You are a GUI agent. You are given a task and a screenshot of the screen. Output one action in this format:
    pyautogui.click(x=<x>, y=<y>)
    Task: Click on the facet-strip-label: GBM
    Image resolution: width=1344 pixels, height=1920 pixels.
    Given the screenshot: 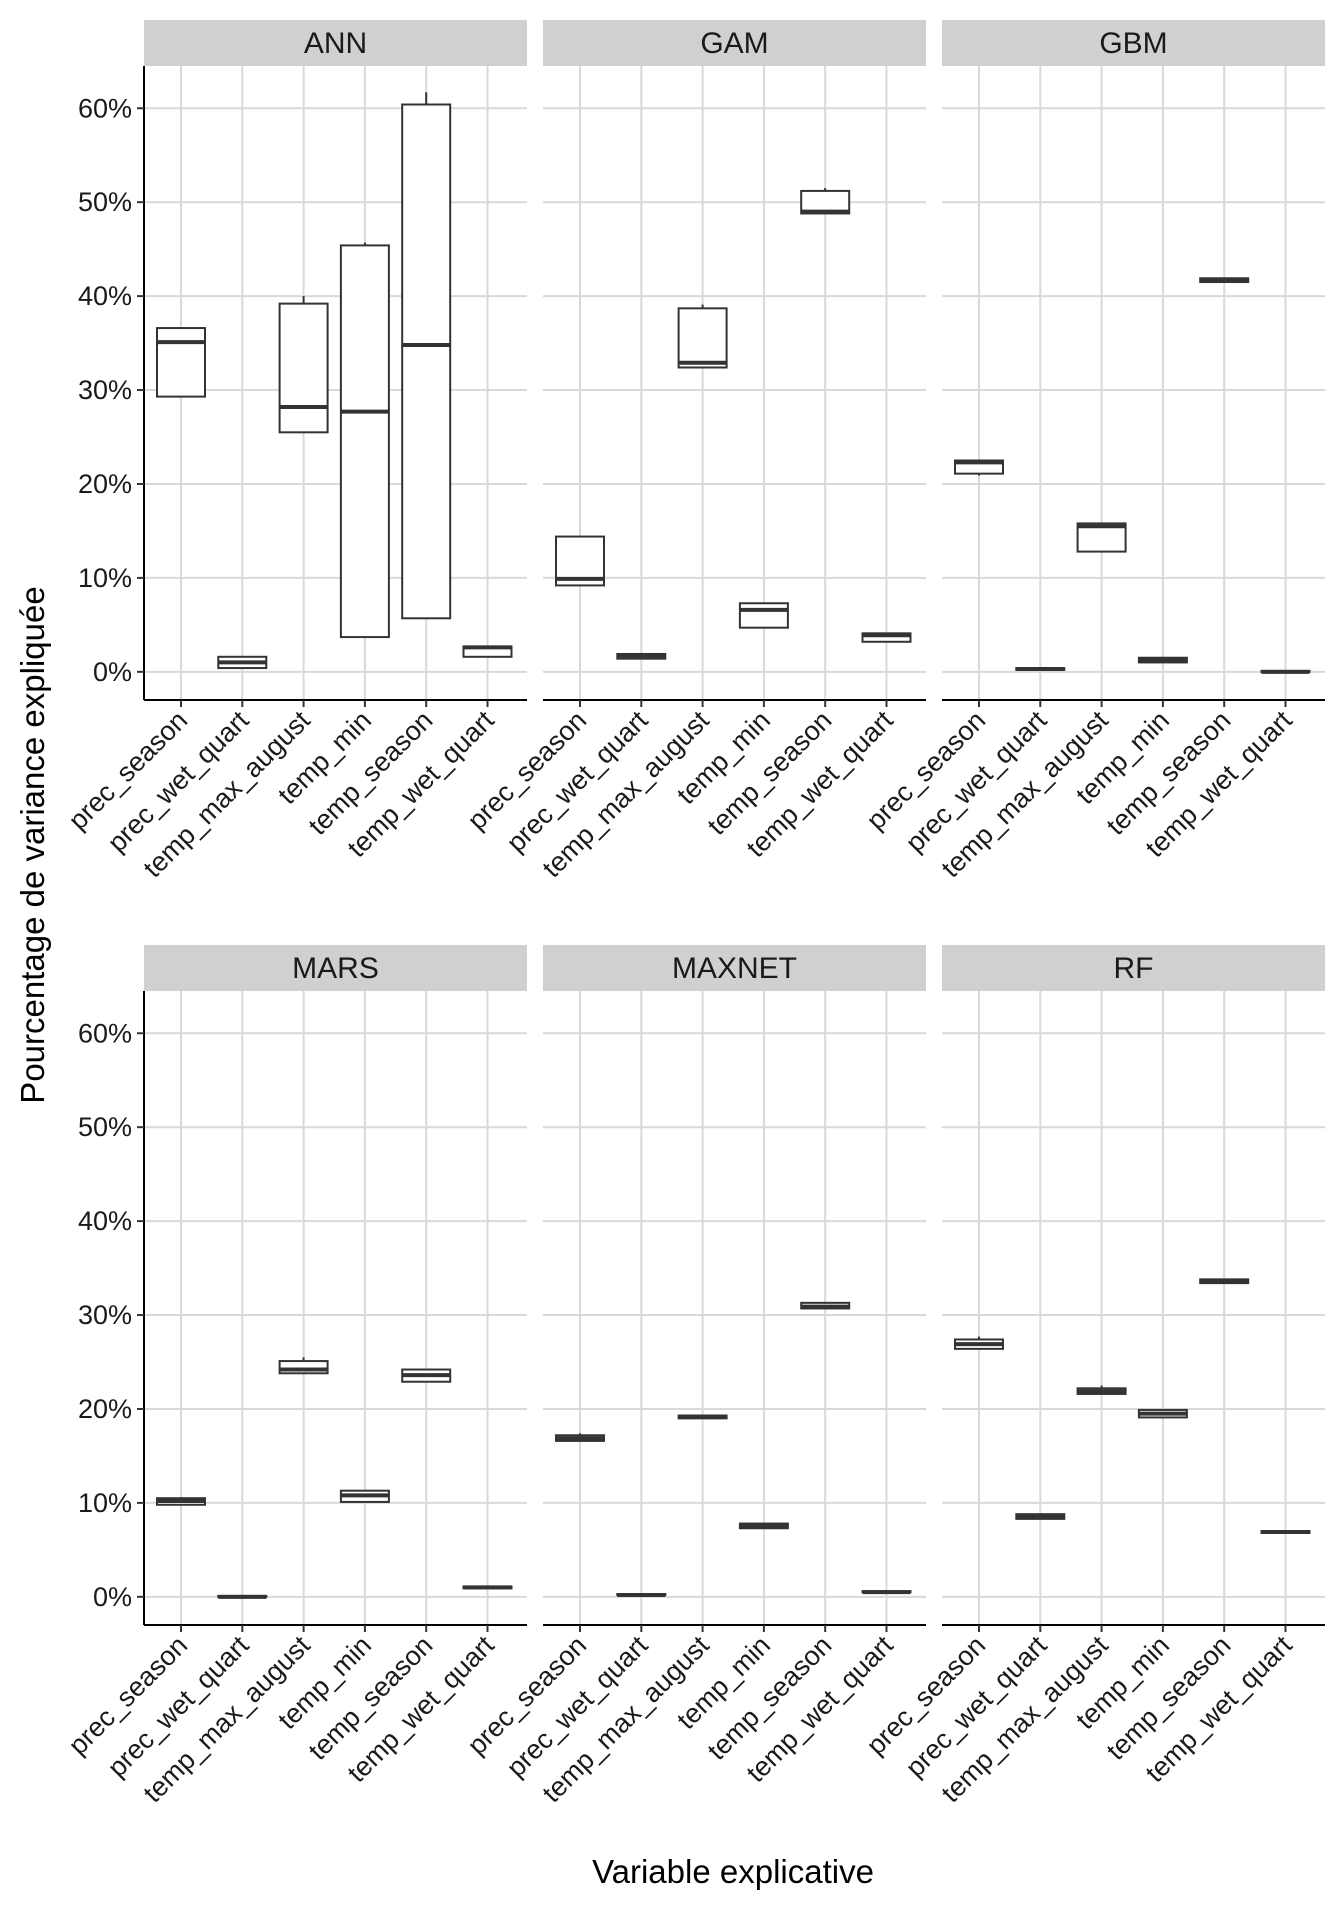 What is the action you would take?
    pyautogui.click(x=1133, y=43)
    